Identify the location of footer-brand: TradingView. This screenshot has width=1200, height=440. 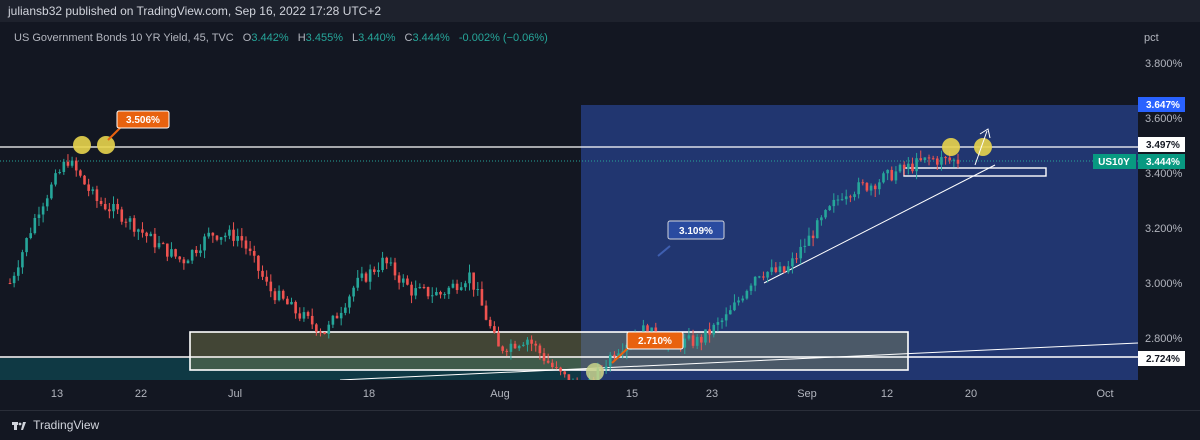
(66, 425).